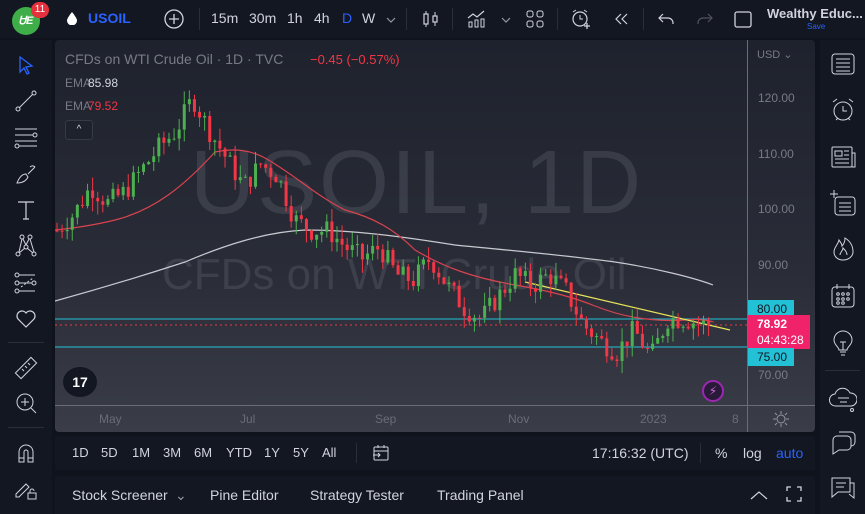 Image resolution: width=865 pixels, height=514 pixels. Describe the element at coordinates (431, 19) in the screenshot. I see `candles-chart-type-icon` at that location.